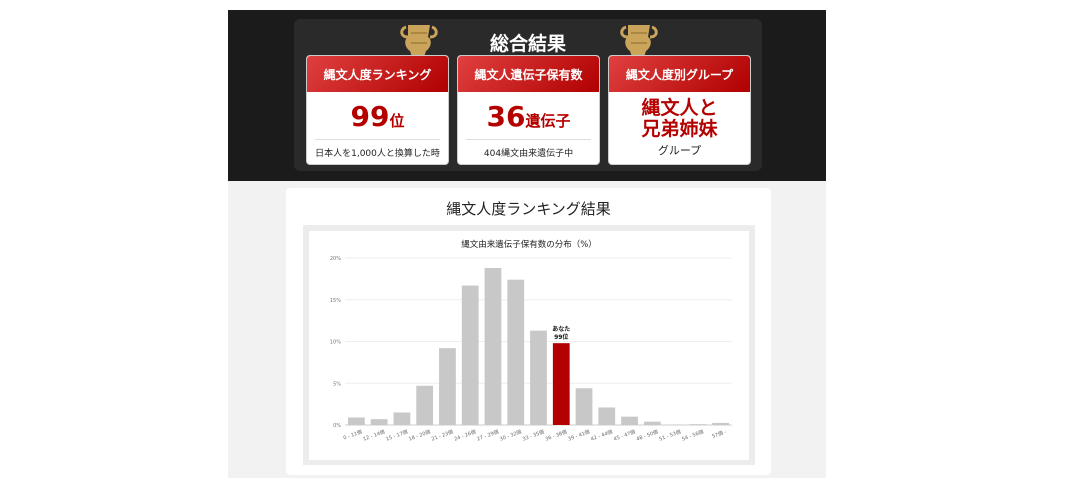 This screenshot has width=1076, height=488. What do you see at coordinates (397, 435) in the screenshot?
I see `x-tick-label: 15 - 17個` at bounding box center [397, 435].